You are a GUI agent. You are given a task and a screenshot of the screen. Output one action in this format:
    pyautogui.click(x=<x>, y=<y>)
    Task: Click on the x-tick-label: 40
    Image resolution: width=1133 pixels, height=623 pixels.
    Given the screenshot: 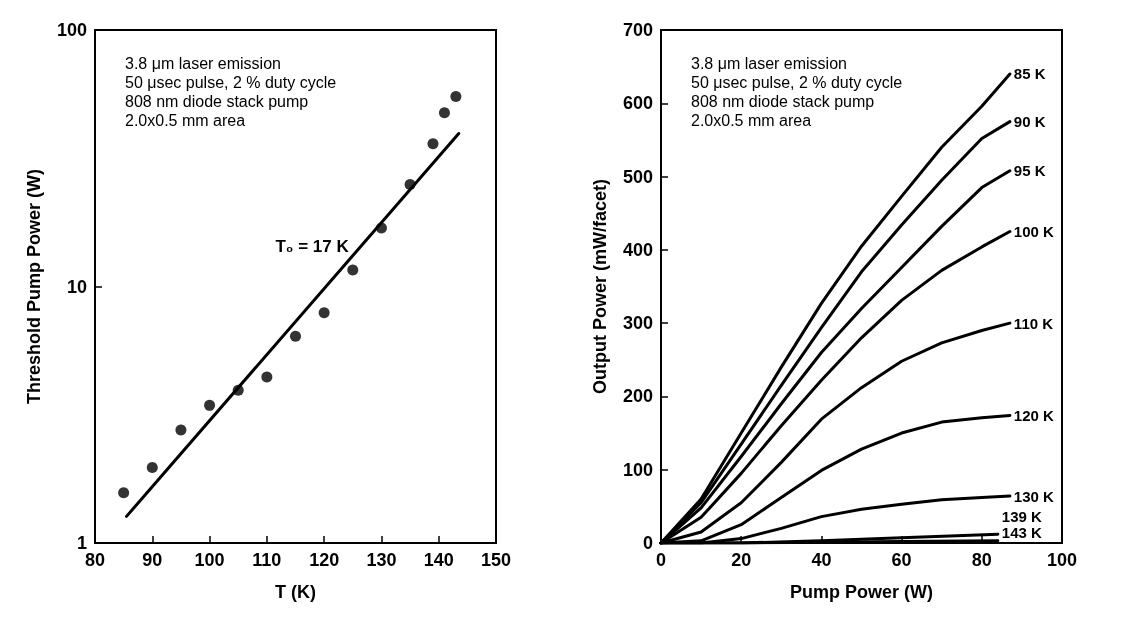 What is the action you would take?
    pyautogui.click(x=821, y=560)
    